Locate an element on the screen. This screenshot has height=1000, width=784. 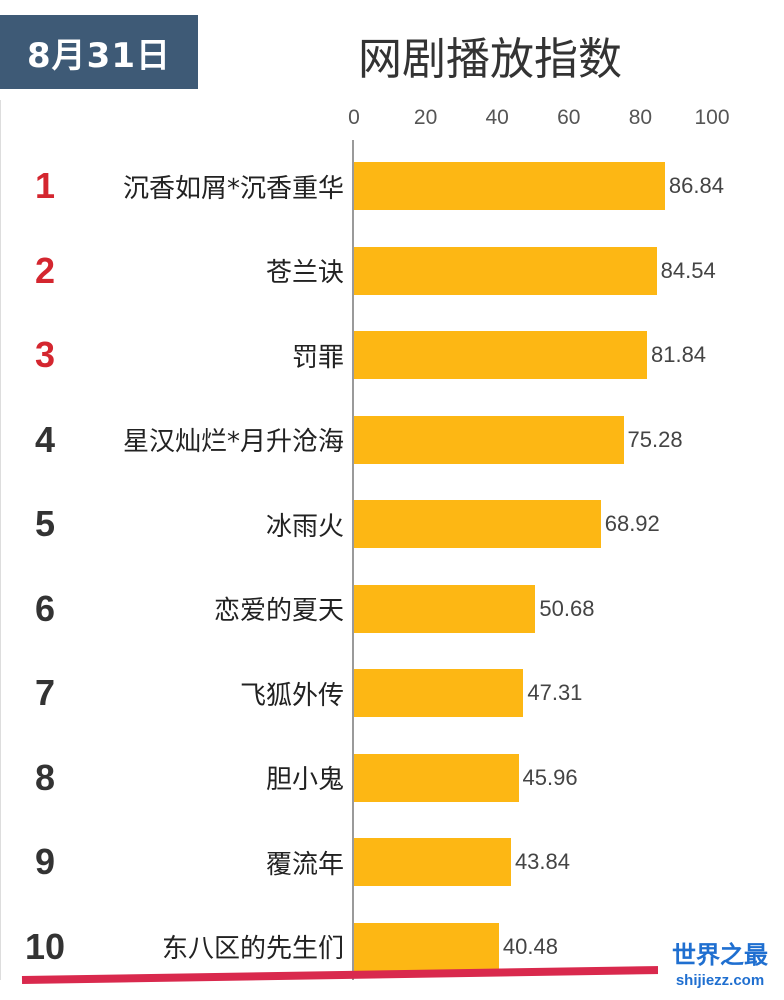
left-rule is located at coordinates (0, 540).